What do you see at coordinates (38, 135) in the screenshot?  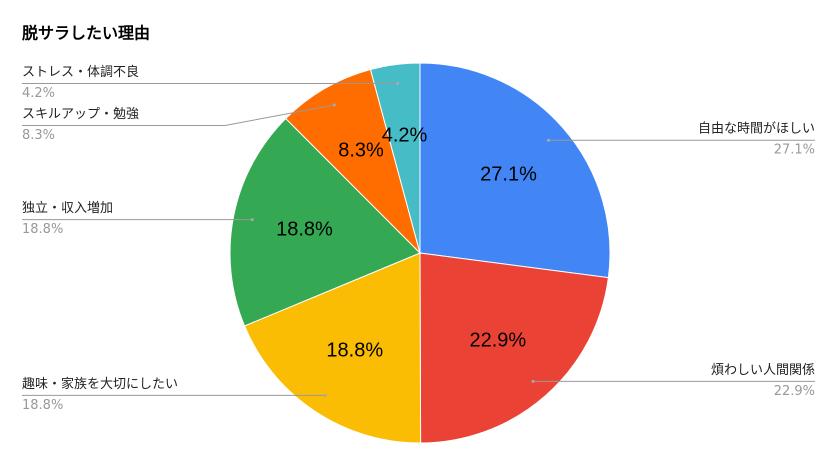 I see `legend-value: 8.3%` at bounding box center [38, 135].